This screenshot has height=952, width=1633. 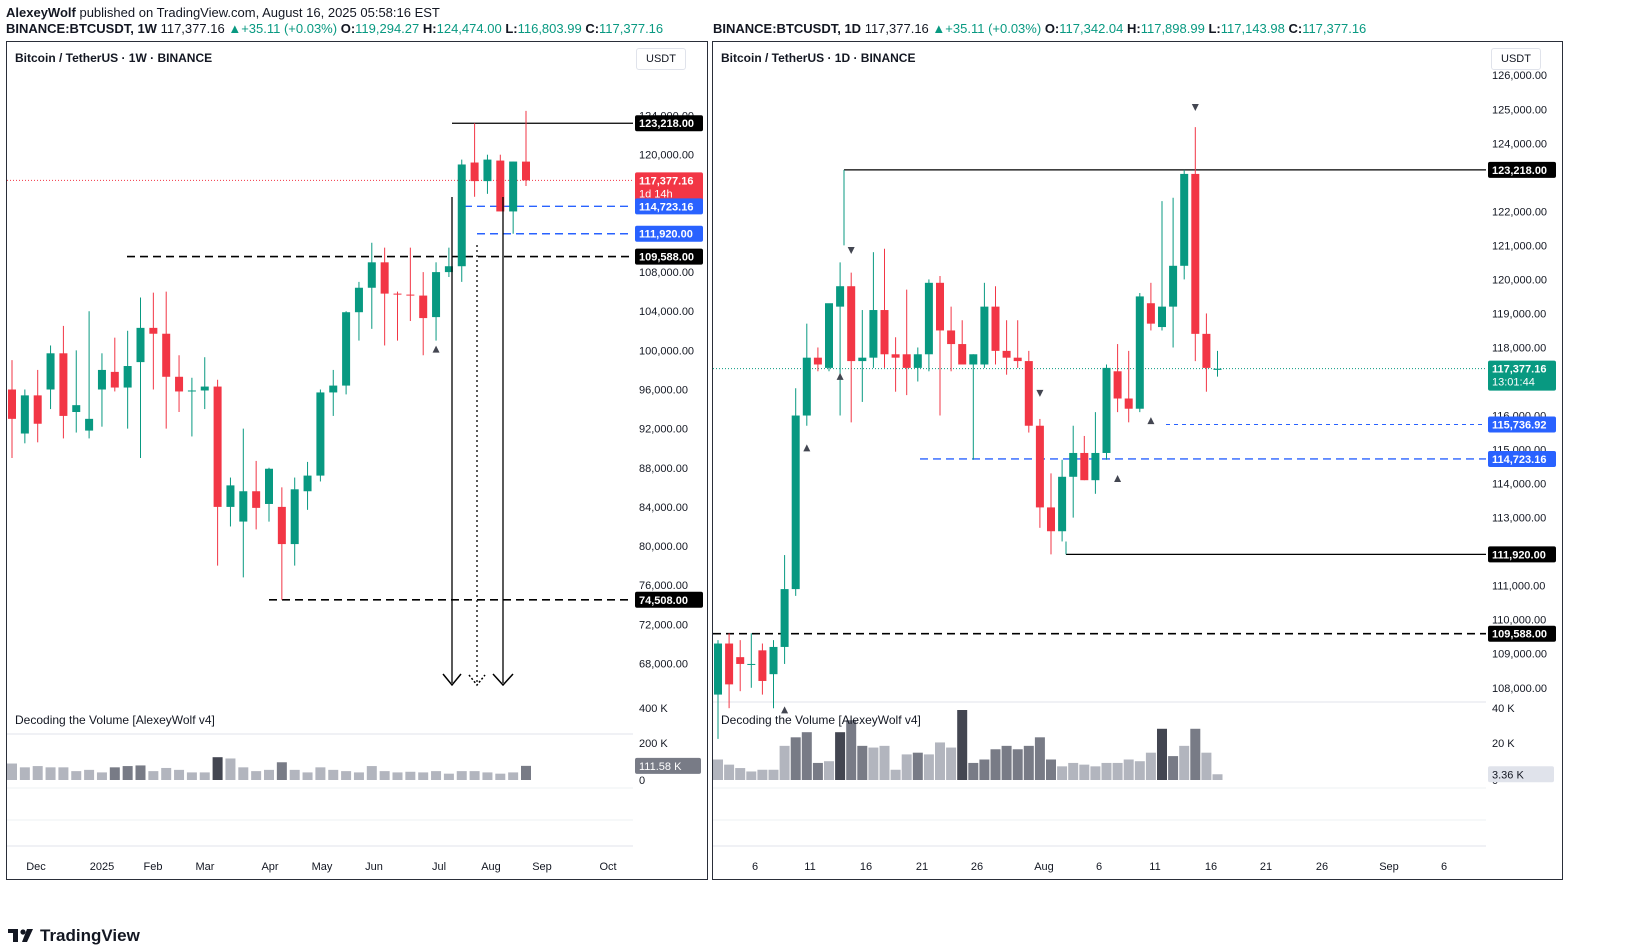 I want to click on projection-arrowhead-dotted, so click(x=477, y=680).